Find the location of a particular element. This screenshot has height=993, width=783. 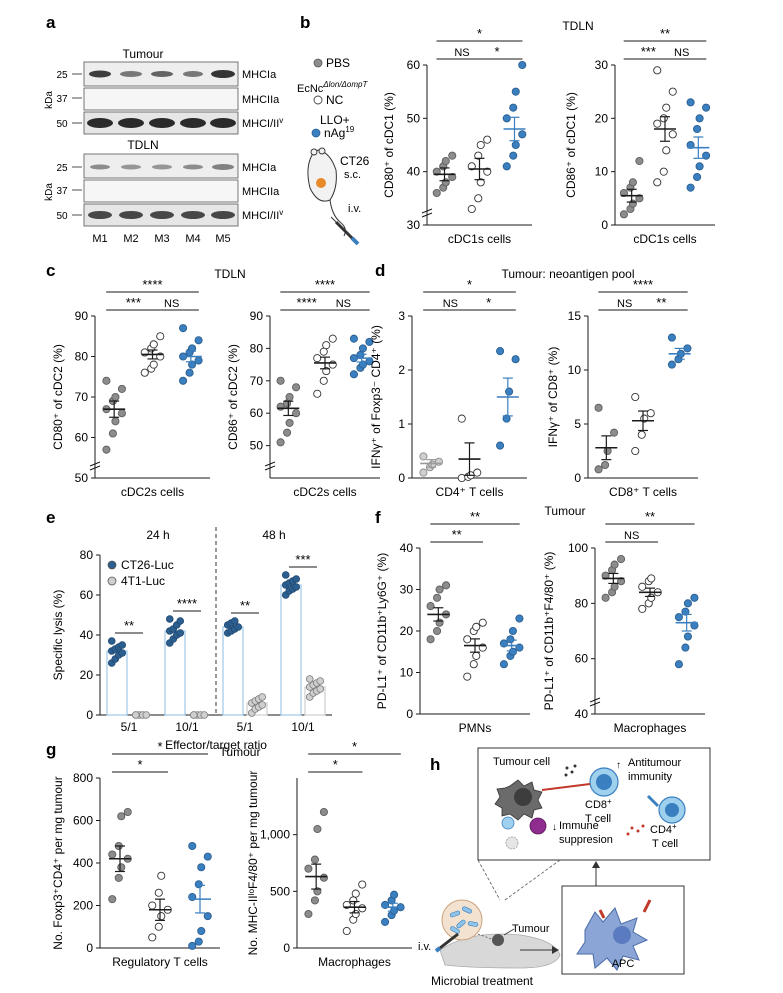

x-axis-label: CD8⁺ T cells is located at coordinates (643, 492).